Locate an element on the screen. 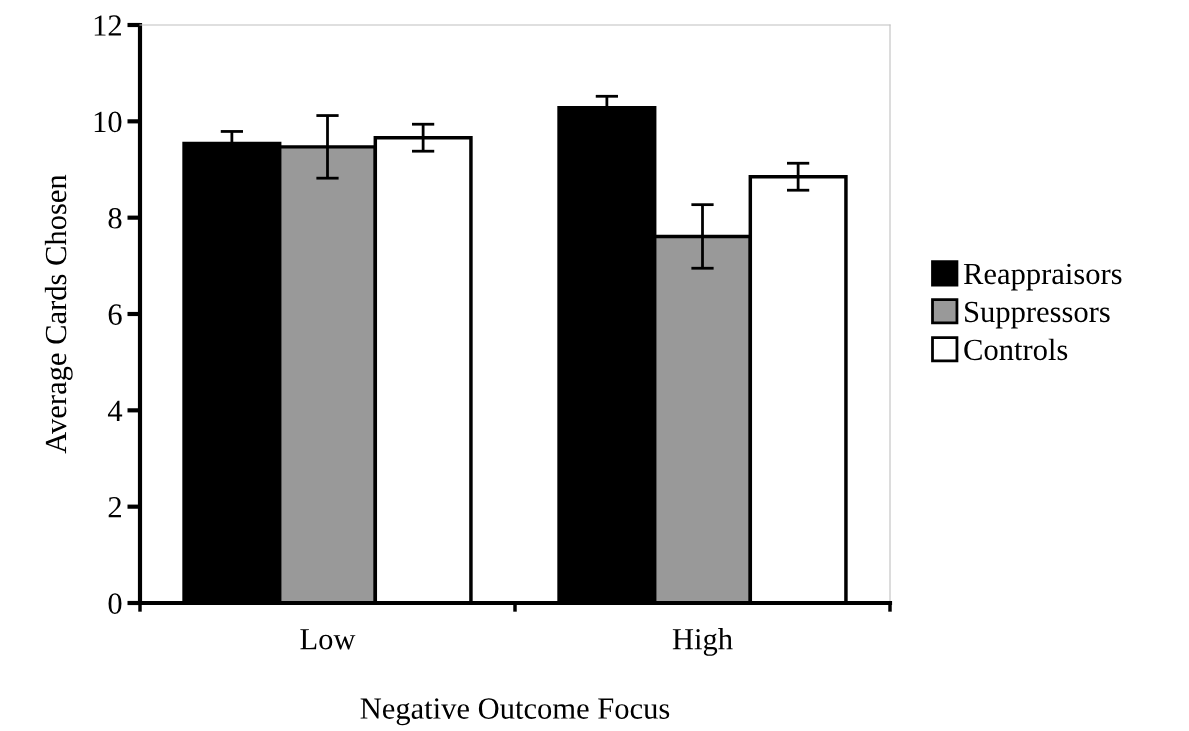 The width and height of the screenshot is (1189, 731). y-axis-title: Average Cards Chosen is located at coordinates (58, 314).